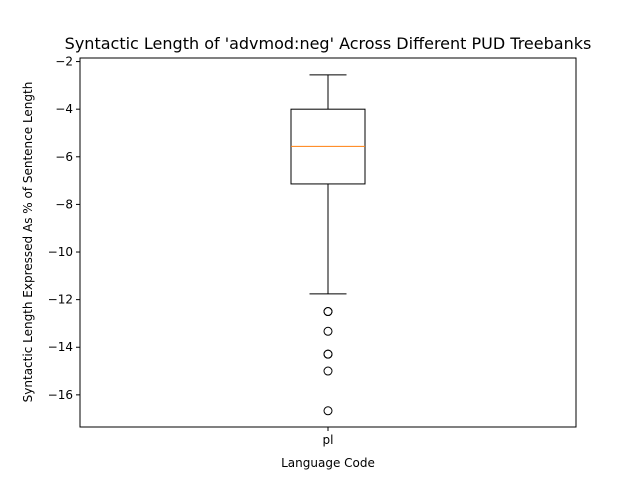 The height and width of the screenshot is (480, 640). What do you see at coordinates (328, 245) in the screenshot?
I see `box-series` at bounding box center [328, 245].